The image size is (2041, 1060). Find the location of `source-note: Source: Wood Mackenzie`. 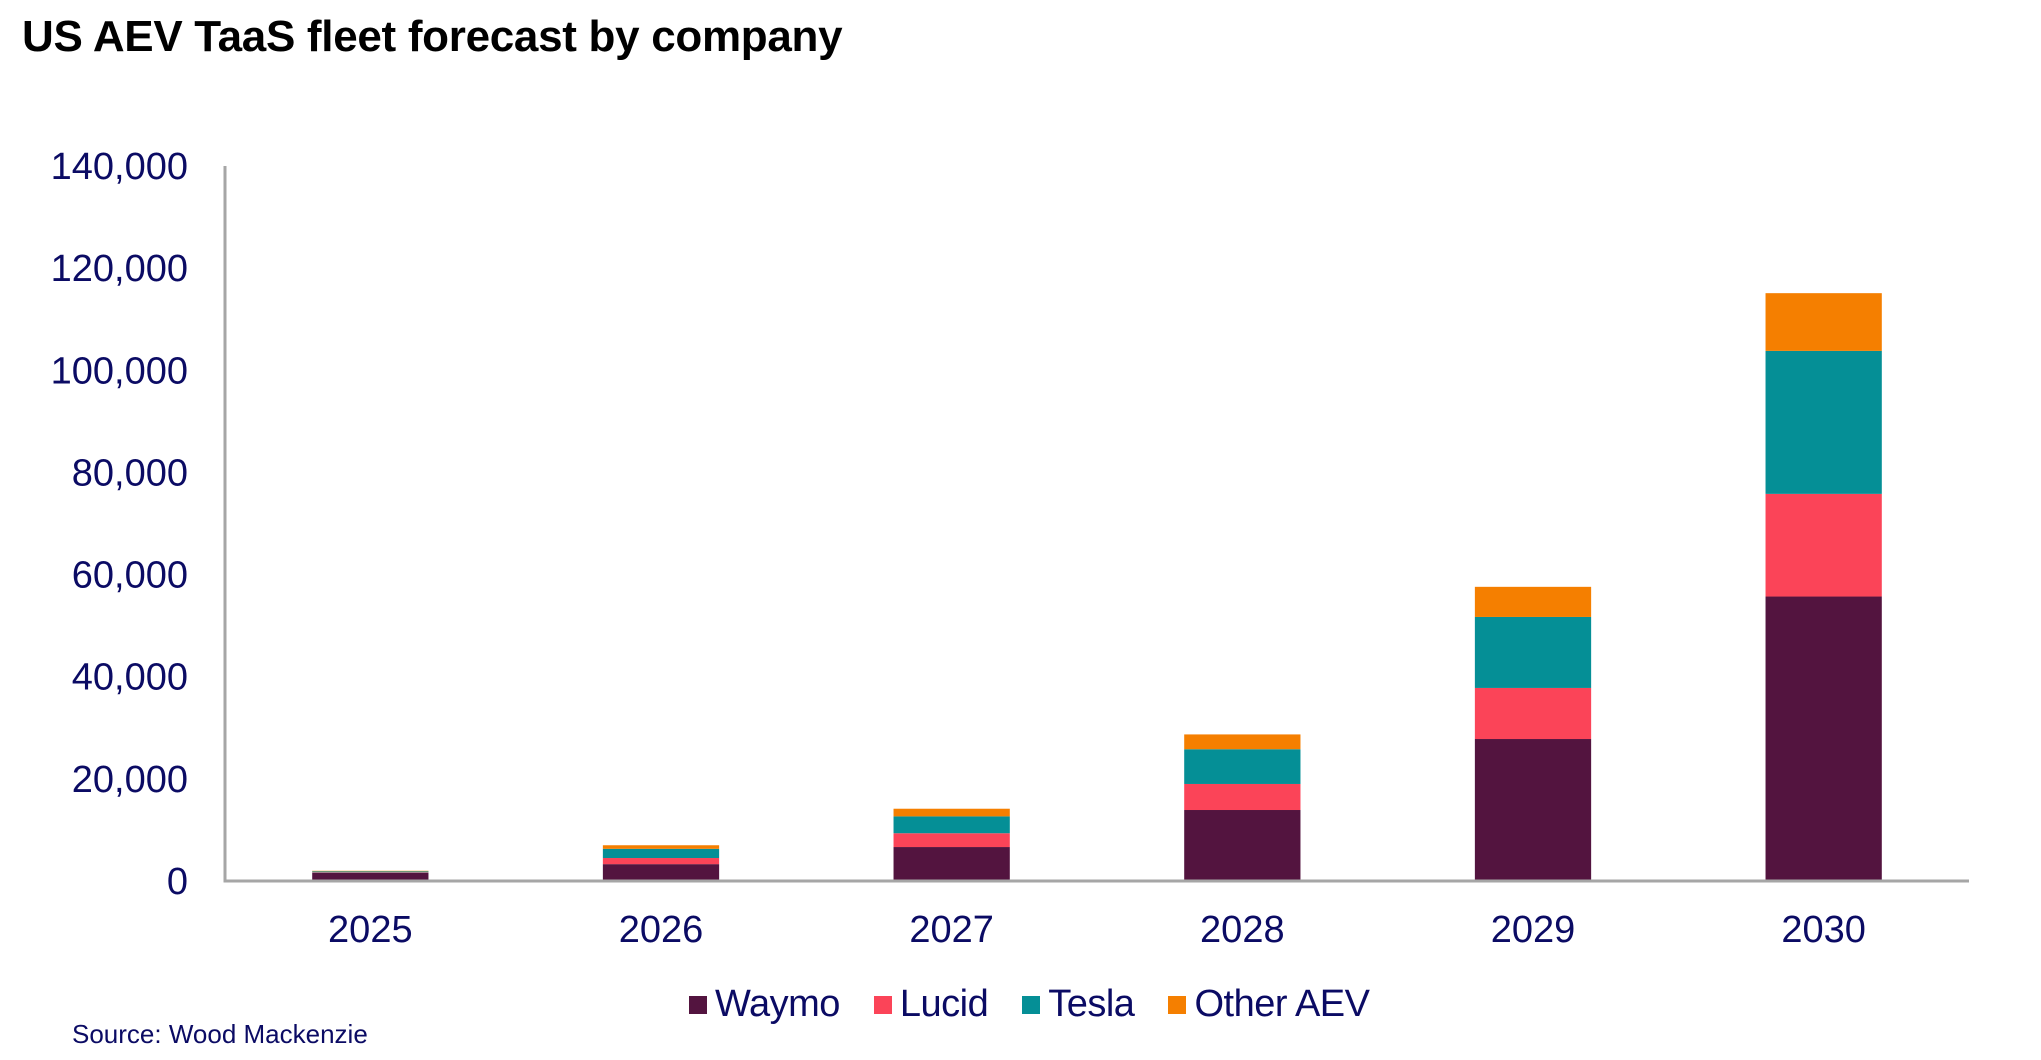

source-note: Source: Wood Mackenzie is located at coordinates (220, 1034).